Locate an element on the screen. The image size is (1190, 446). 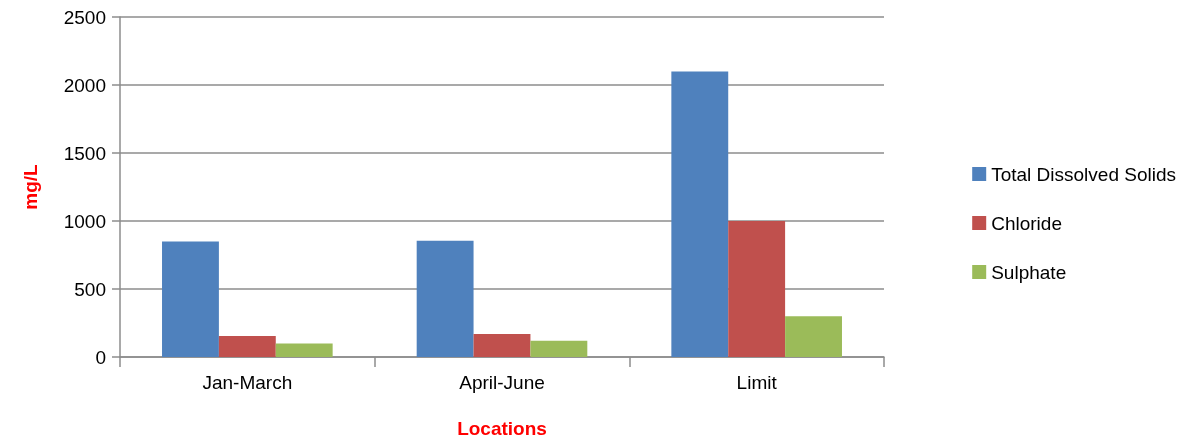
x-tick-label: April-June is located at coordinates (502, 382).